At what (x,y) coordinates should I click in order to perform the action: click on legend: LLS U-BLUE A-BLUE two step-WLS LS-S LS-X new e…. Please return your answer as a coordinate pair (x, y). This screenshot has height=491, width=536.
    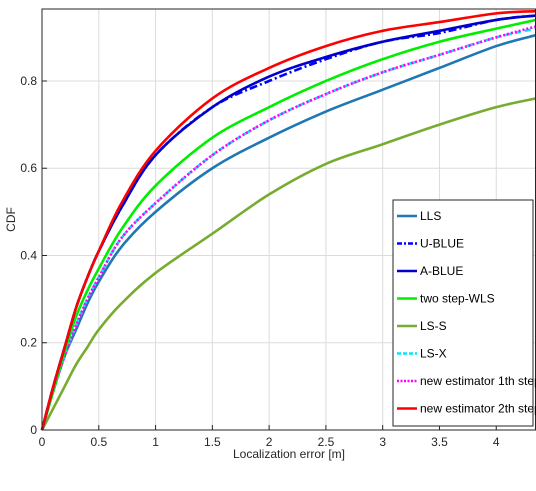
    Looking at the image, I should click on (464, 313).